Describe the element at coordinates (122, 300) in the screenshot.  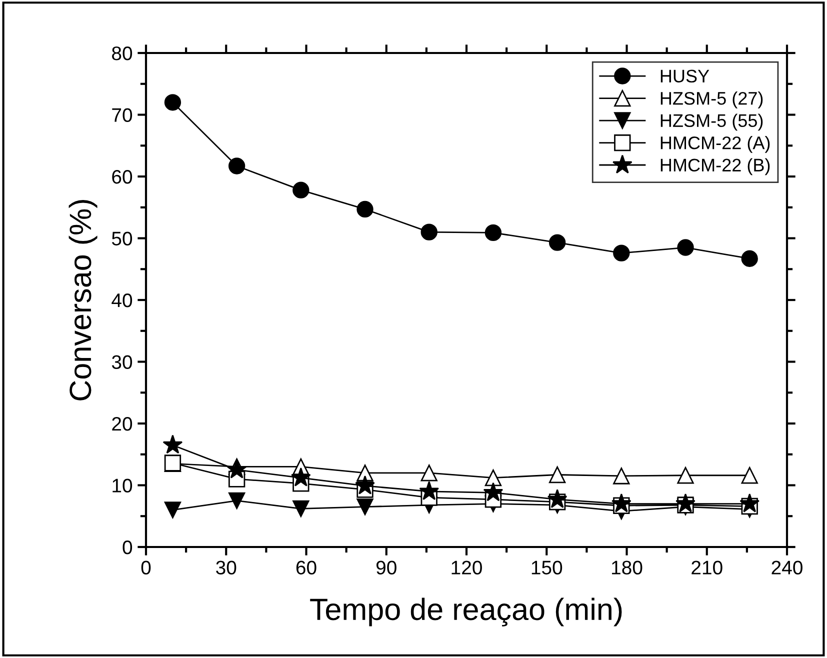
I see `y-tick-label: 40` at that location.